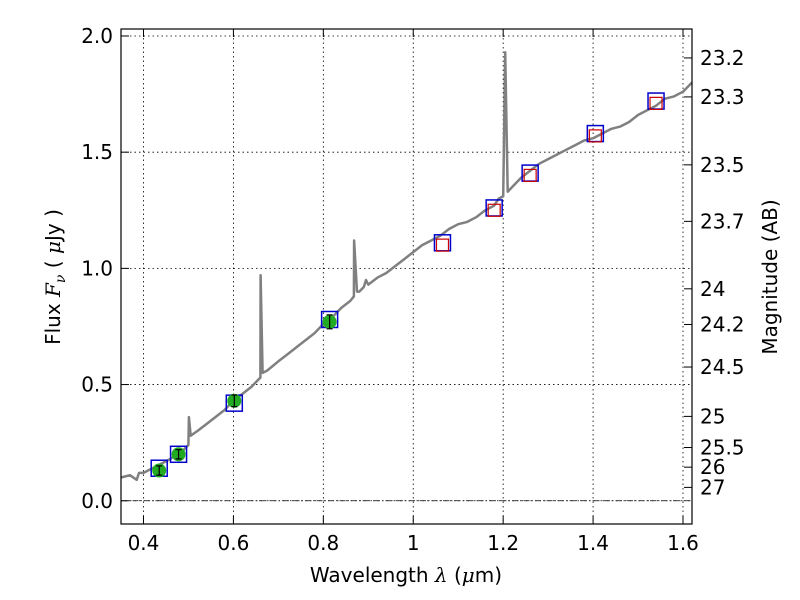 This screenshot has width=800, height=600. What do you see at coordinates (712, 289) in the screenshot?
I see `magnitude-tick-label: 24` at bounding box center [712, 289].